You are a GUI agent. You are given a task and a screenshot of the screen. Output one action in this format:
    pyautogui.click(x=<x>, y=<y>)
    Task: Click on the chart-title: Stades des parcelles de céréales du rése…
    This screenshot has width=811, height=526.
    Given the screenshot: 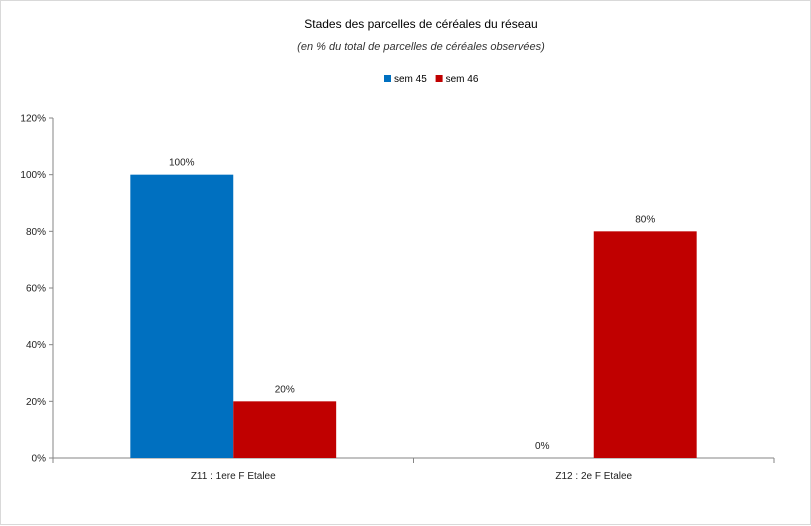 What is the action you would take?
    pyautogui.click(x=420, y=24)
    